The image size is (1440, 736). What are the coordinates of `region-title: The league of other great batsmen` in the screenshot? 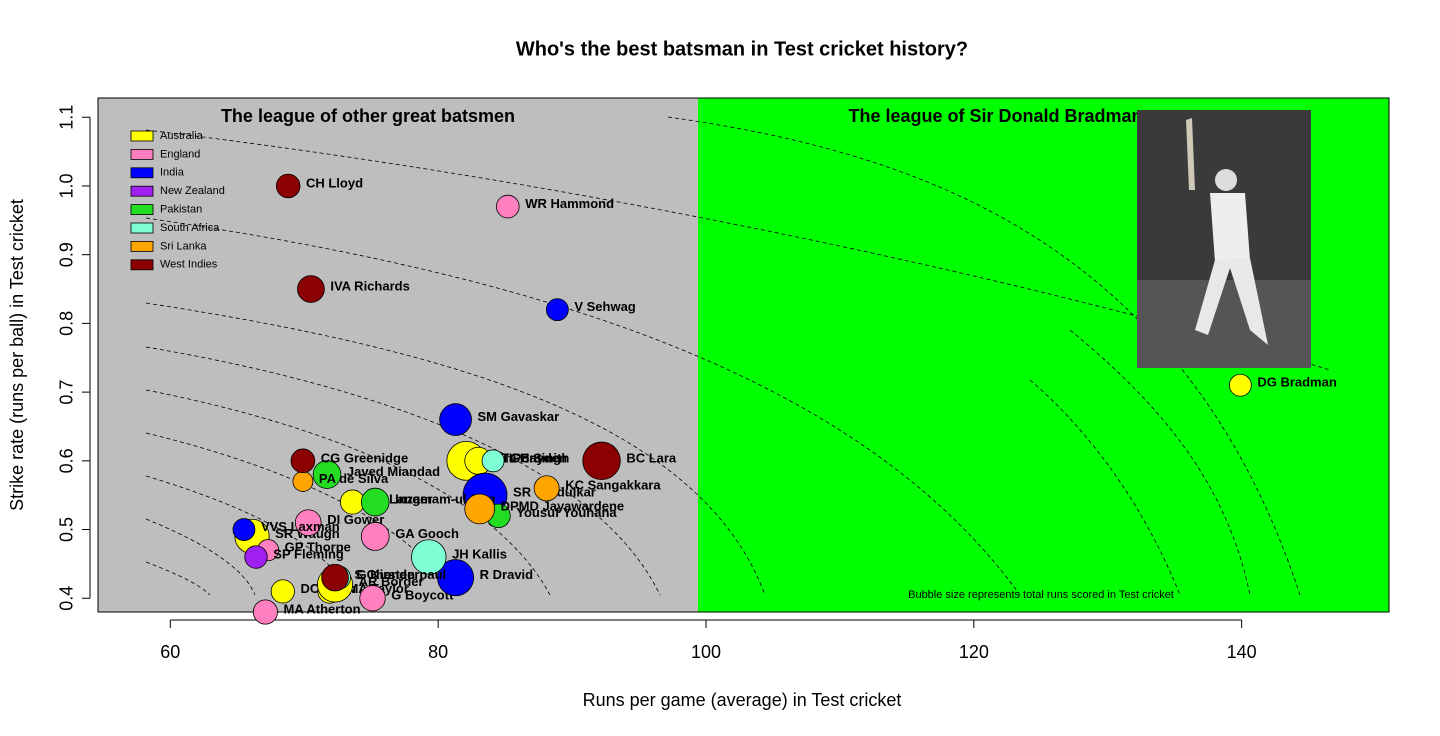 It's located at (368, 116).